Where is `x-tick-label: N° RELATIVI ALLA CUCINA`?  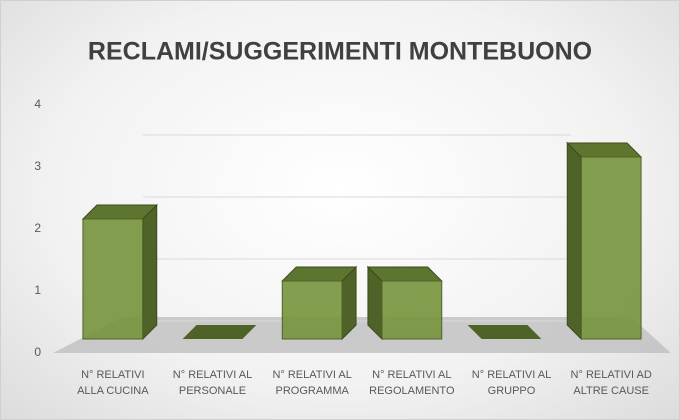
x-tick-label: N° RELATIVI ALLA CUCINA is located at coordinates (113, 383).